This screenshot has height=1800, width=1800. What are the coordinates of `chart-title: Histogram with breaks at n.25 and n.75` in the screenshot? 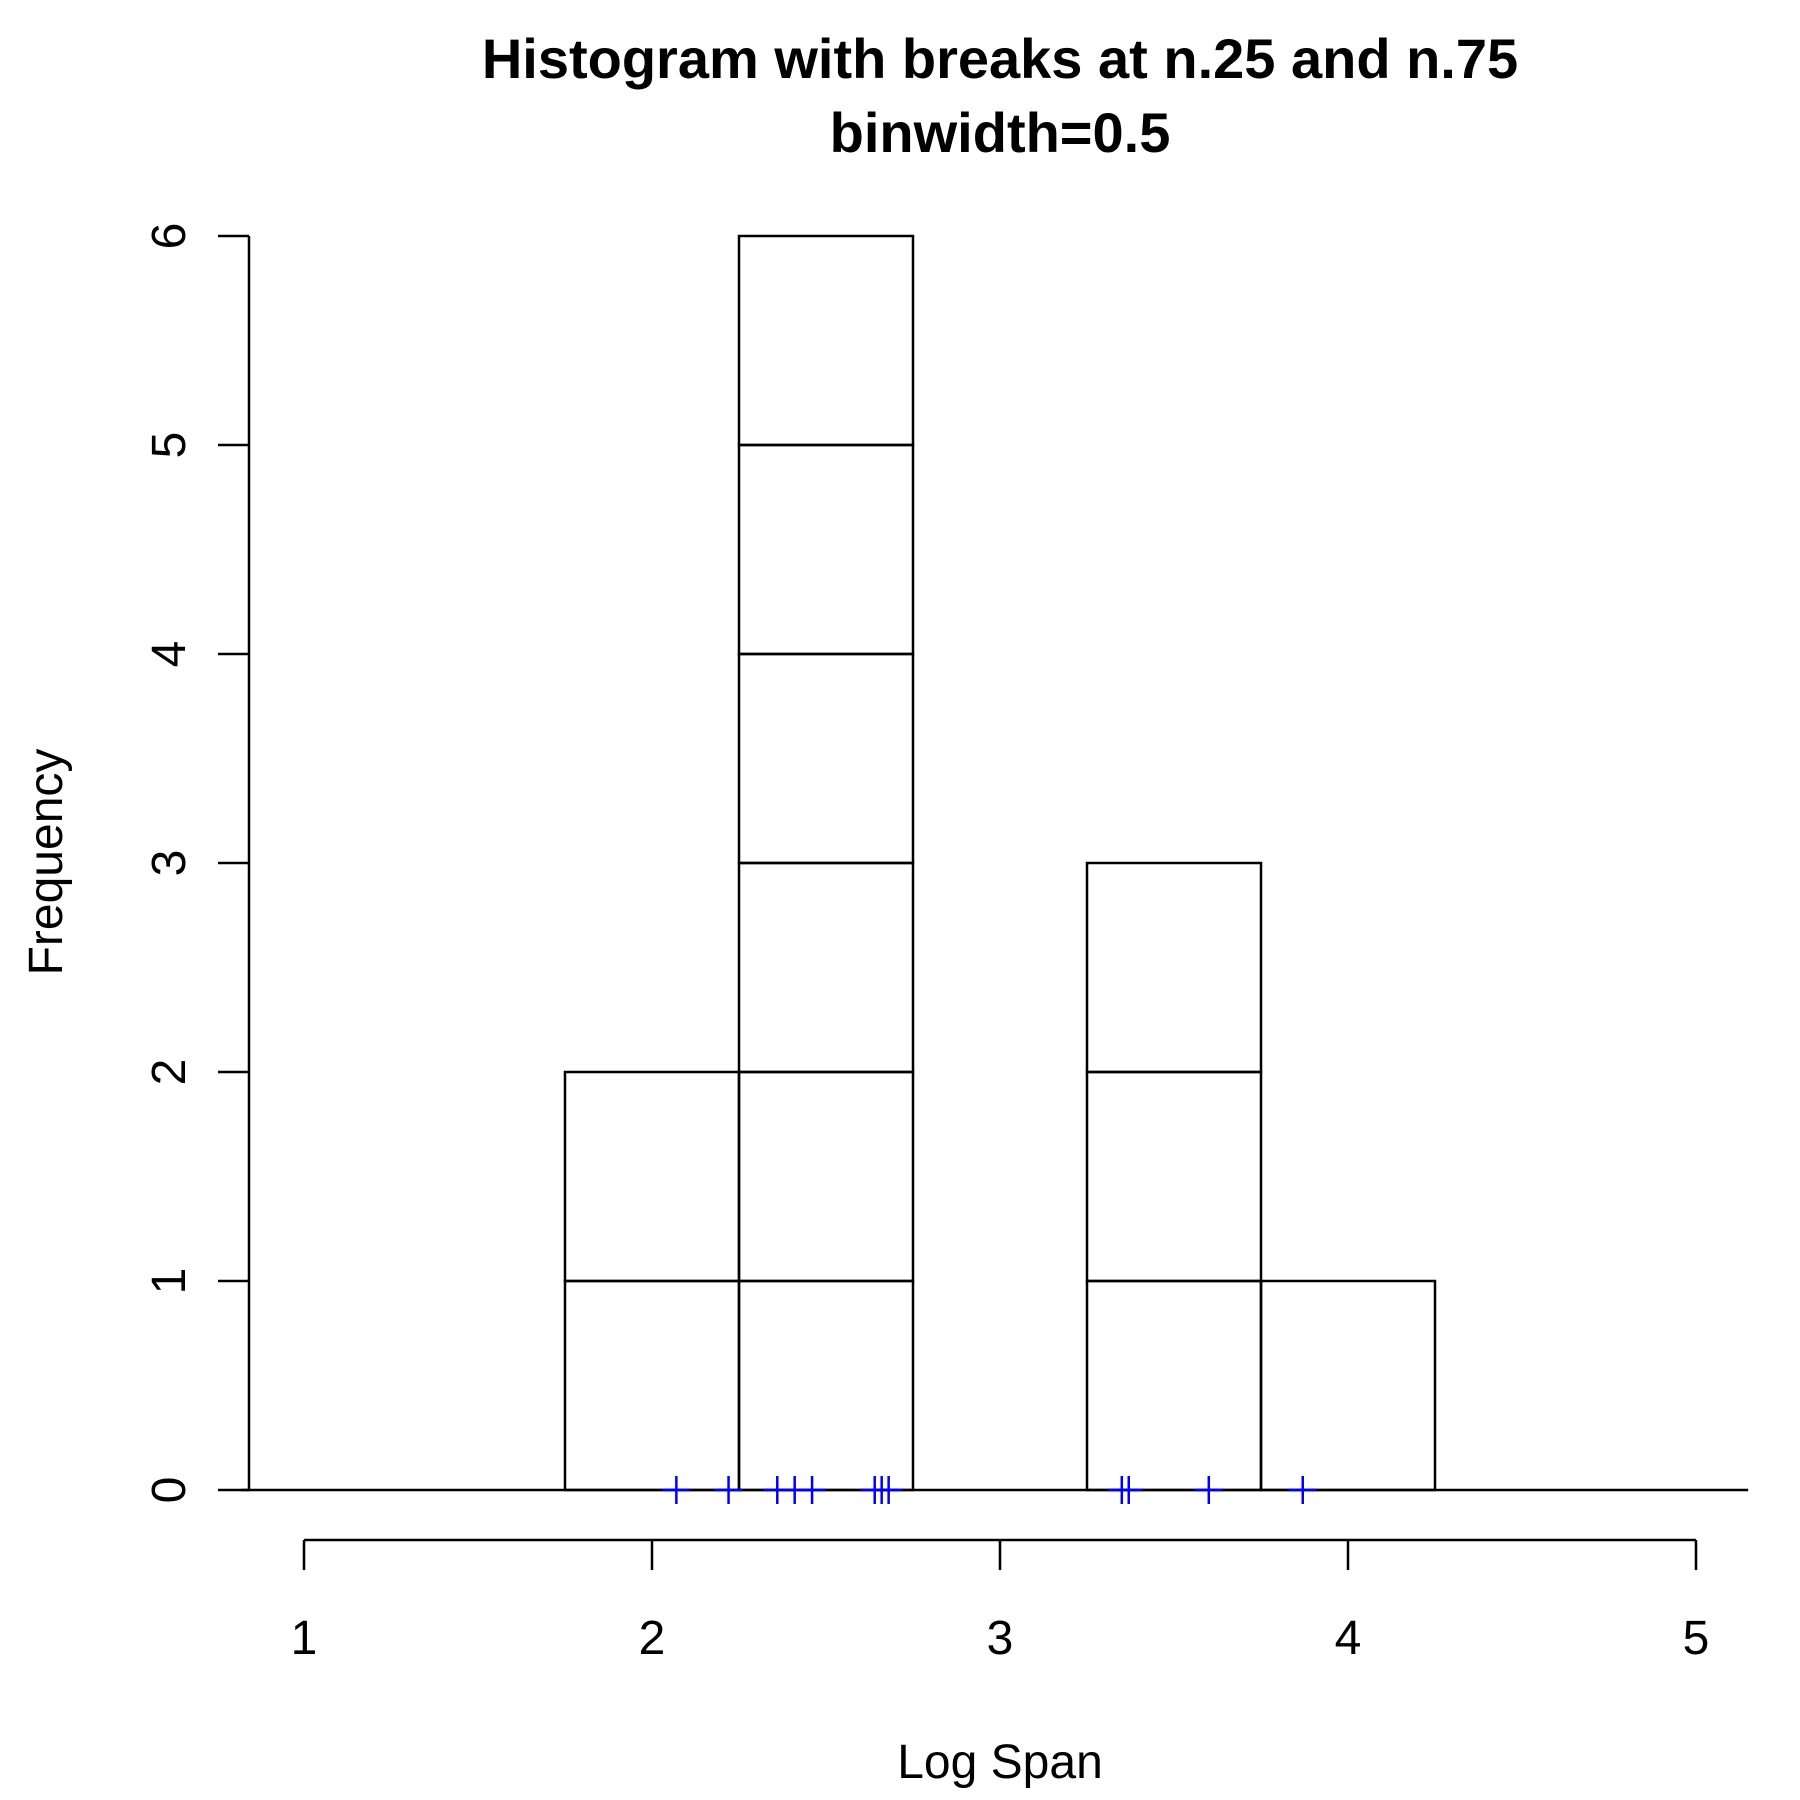 It's located at (1000, 58).